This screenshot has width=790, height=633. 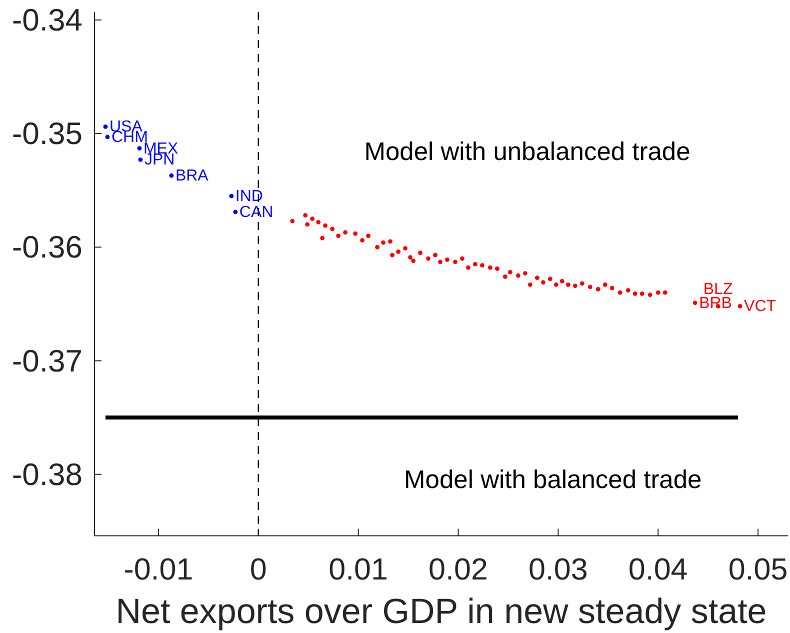 What do you see at coordinates (47, 474) in the screenshot?
I see `y-tick-label: -0.38` at bounding box center [47, 474].